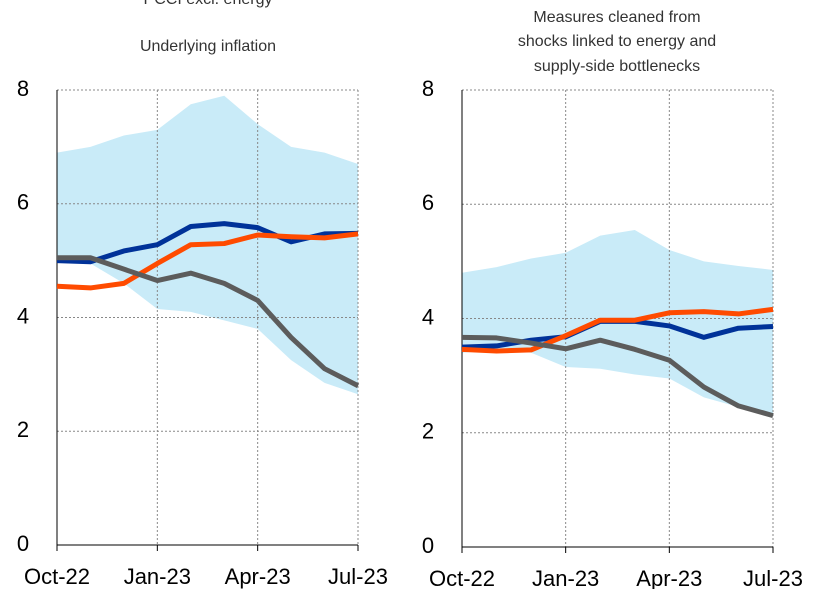 The image size is (813, 589). Describe the element at coordinates (208, 46) in the screenshot. I see `chart-title: Underlying inflation` at that location.